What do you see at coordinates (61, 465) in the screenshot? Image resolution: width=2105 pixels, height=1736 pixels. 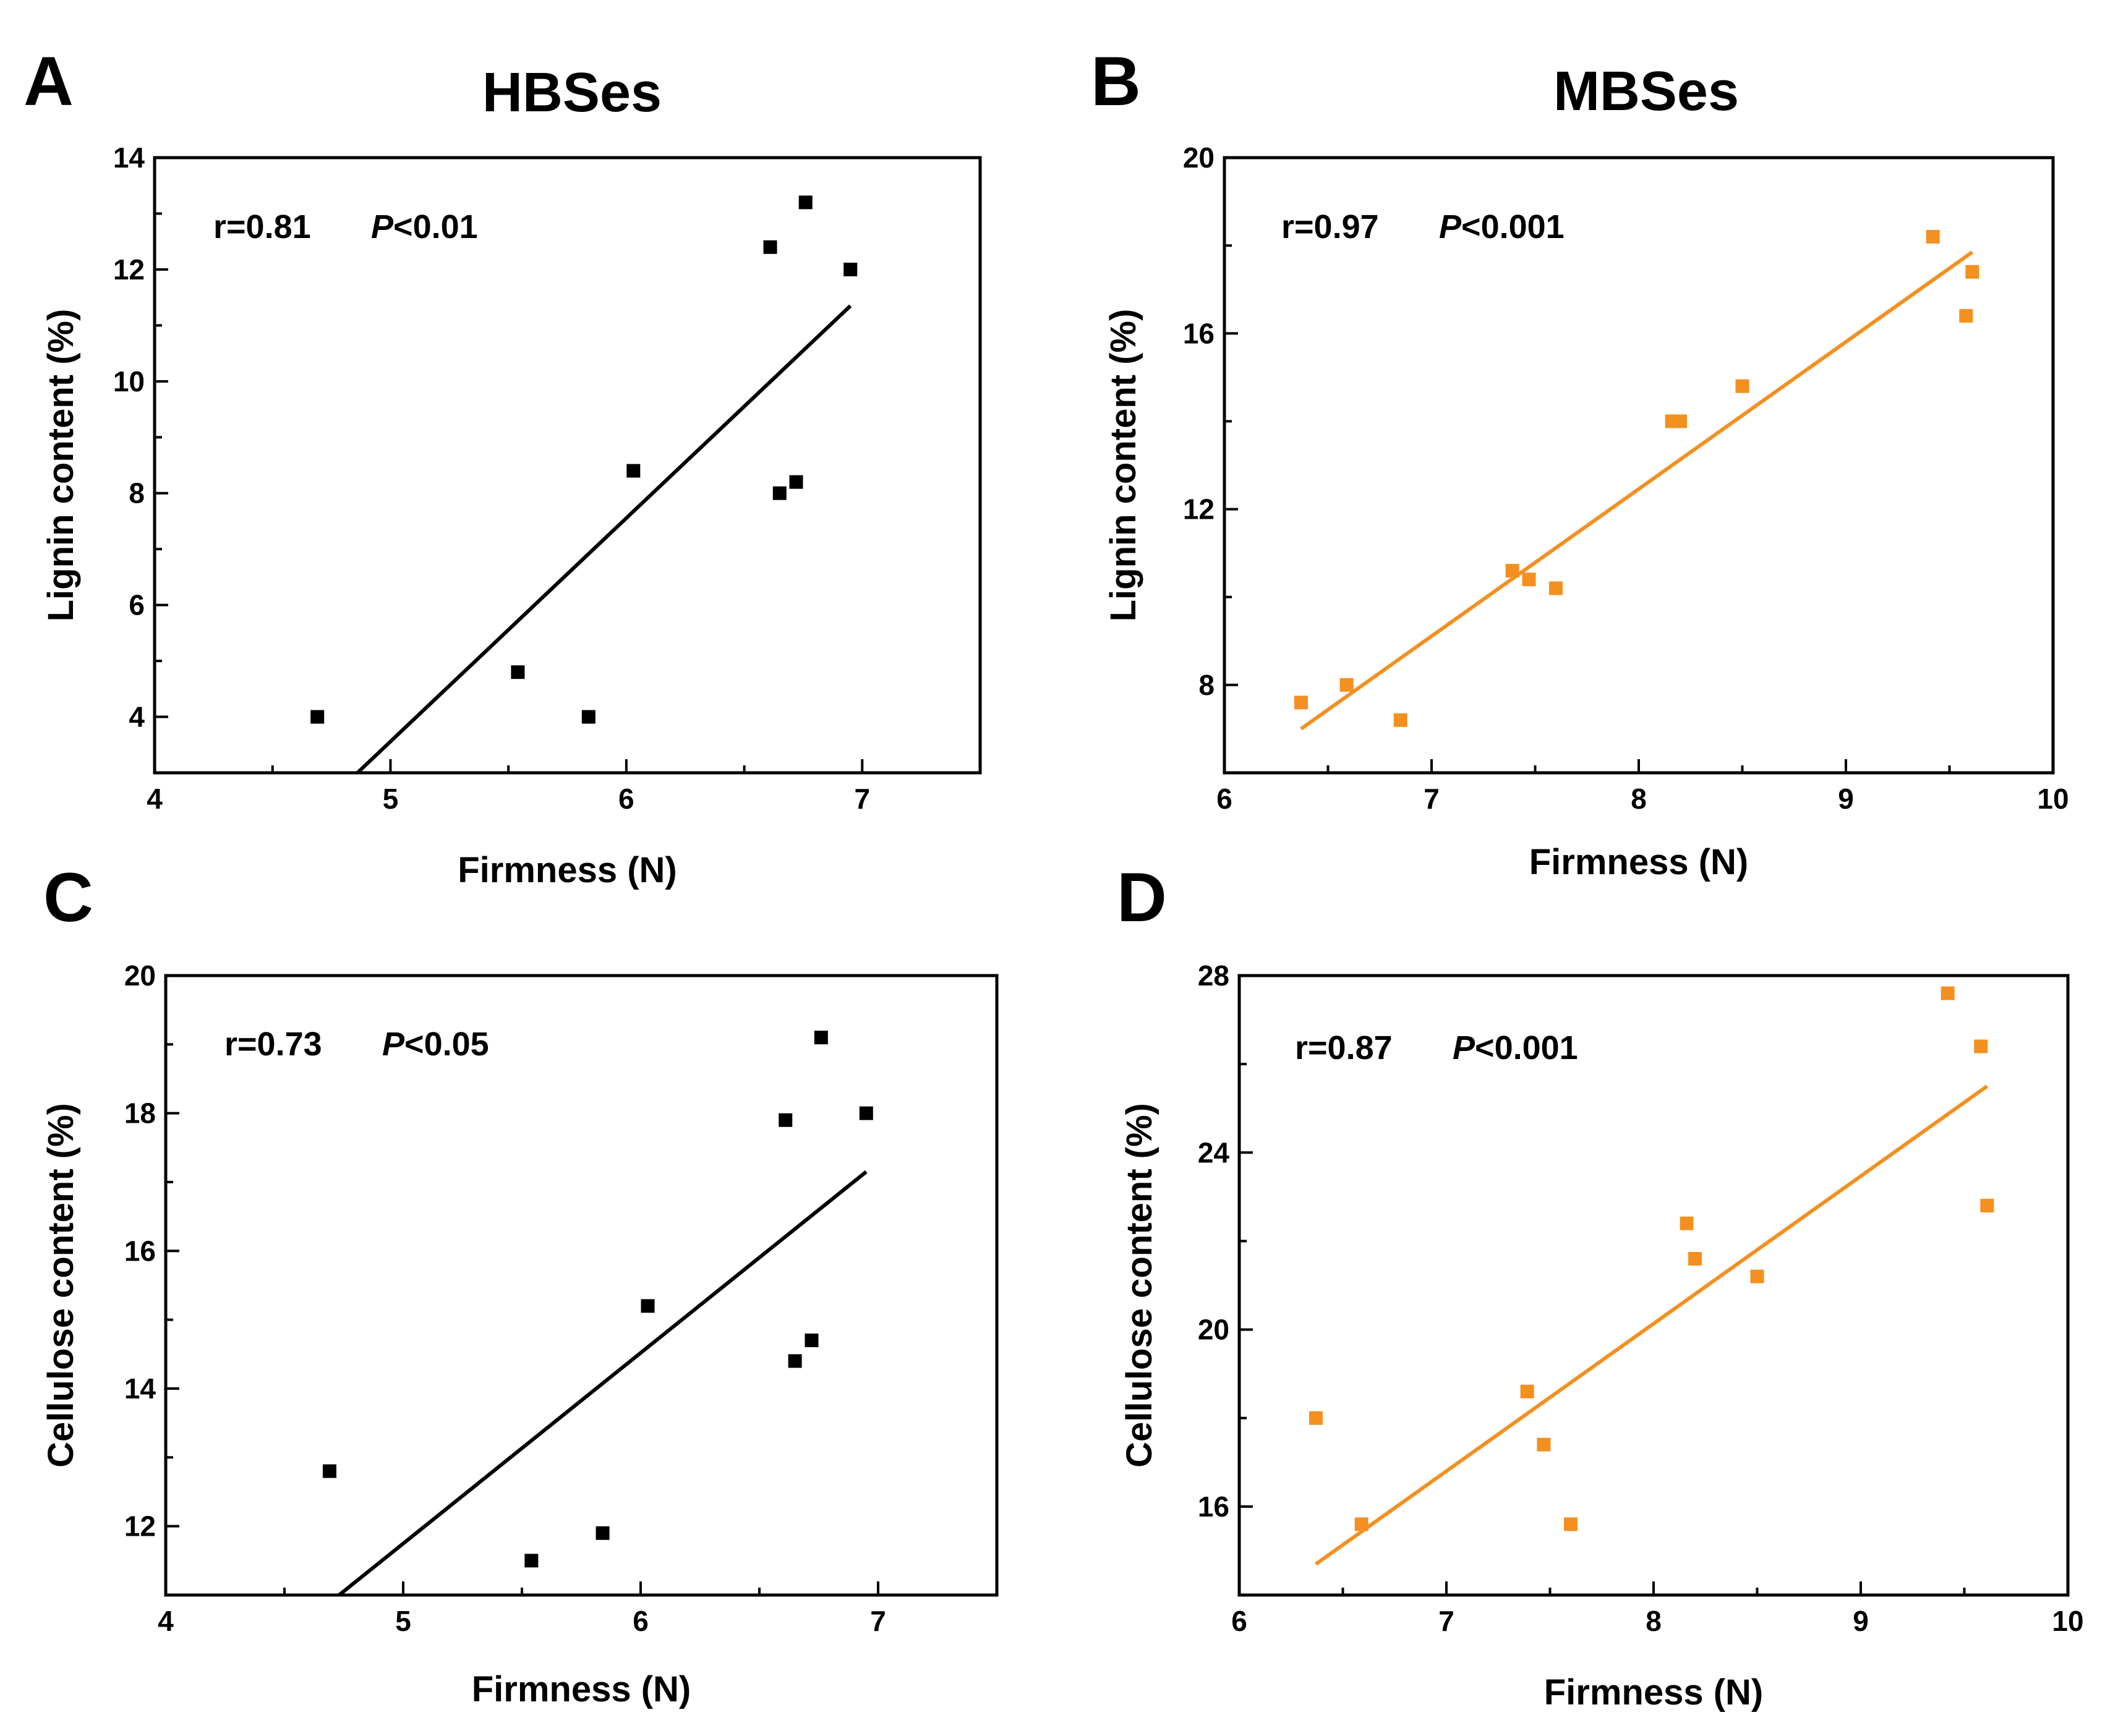 I see `y-axis-label: Lignin content (%)` at bounding box center [61, 465].